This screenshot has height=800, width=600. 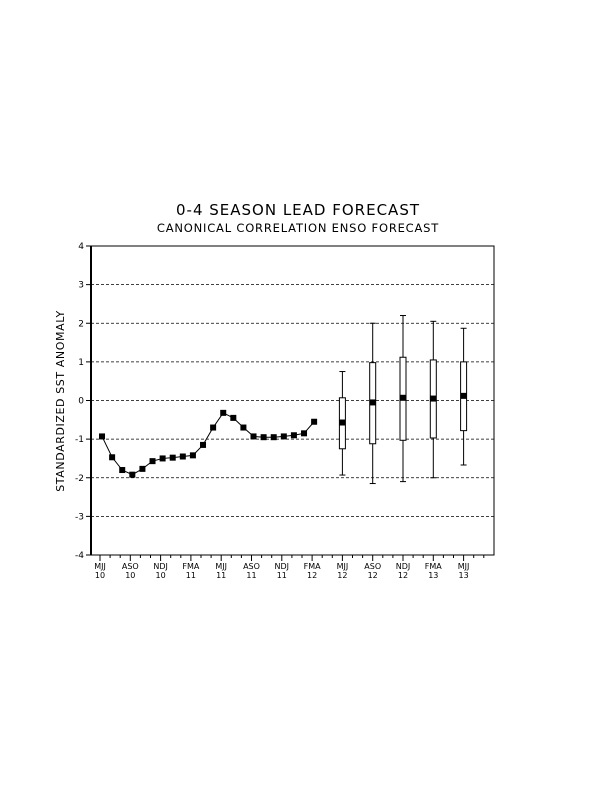 What do you see at coordinates (81, 324) in the screenshot?
I see `y-tick-label: 2` at bounding box center [81, 324].